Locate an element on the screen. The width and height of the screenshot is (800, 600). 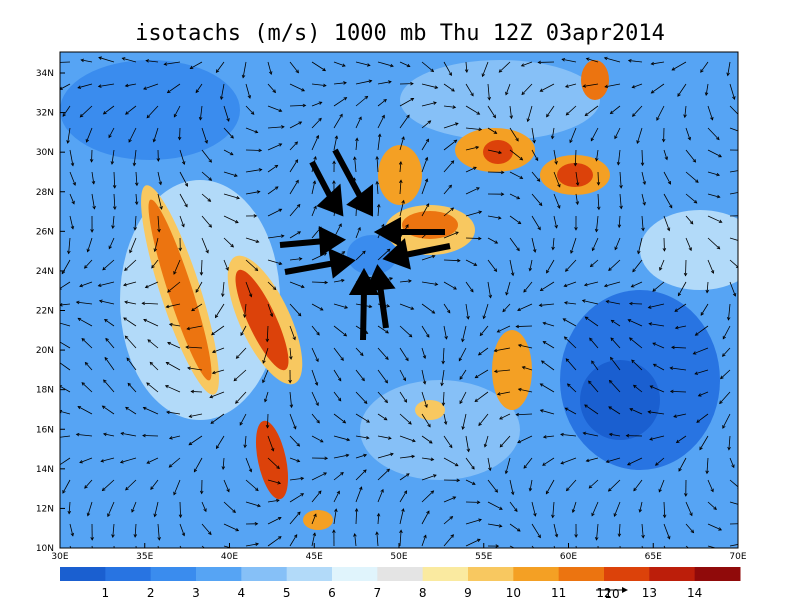
latitude-label: 10N is located at coordinates (45, 549).